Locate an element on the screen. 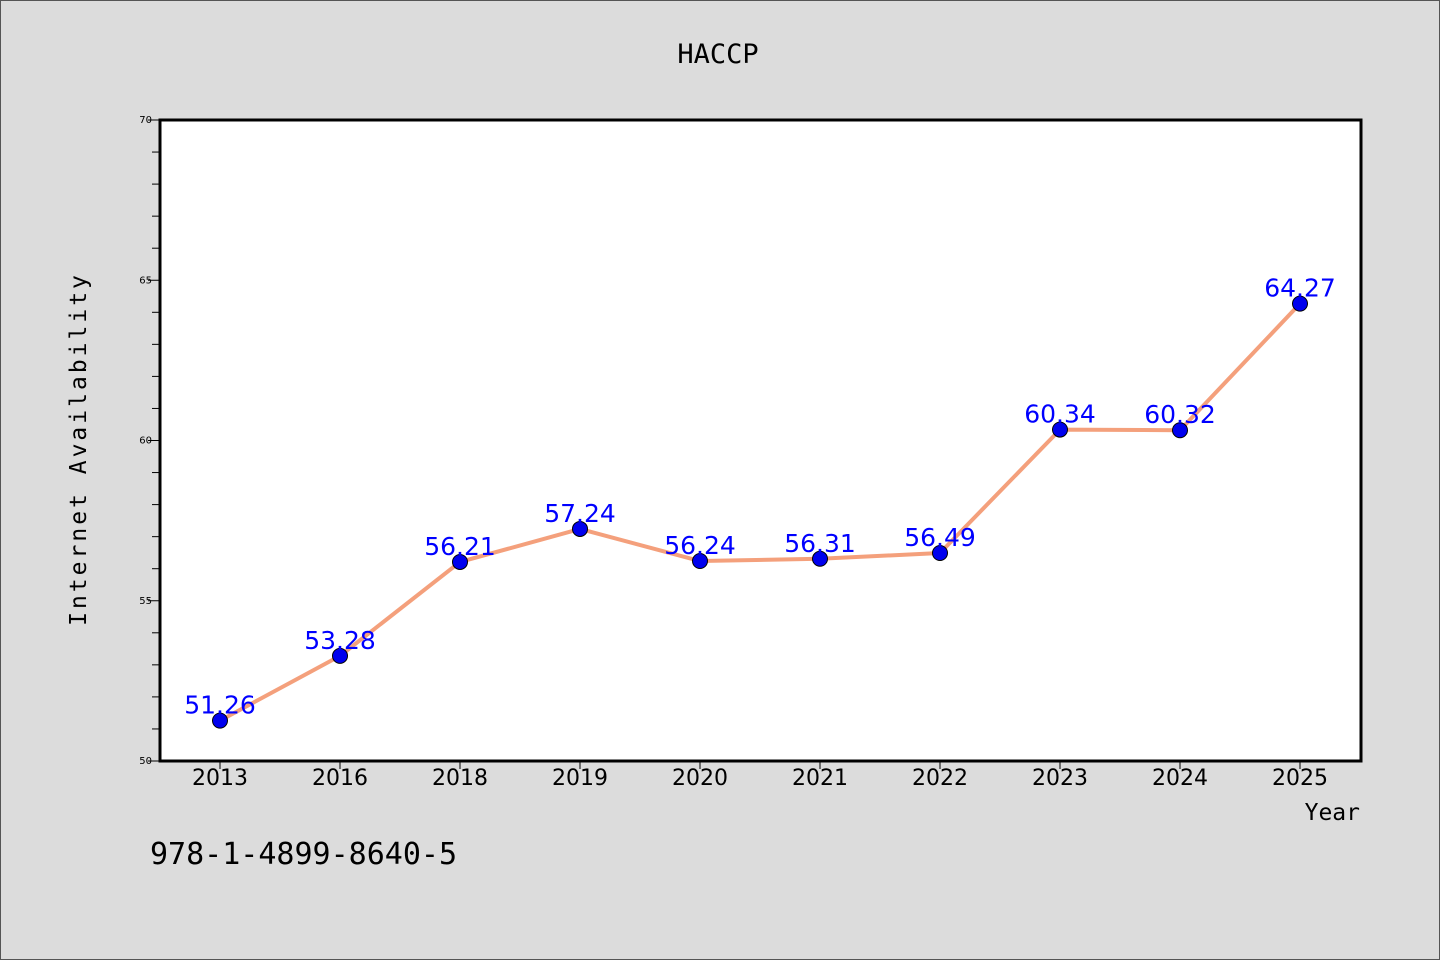 The width and height of the screenshot is (1440, 960). x-tick-label: 2024 is located at coordinates (1180, 778).